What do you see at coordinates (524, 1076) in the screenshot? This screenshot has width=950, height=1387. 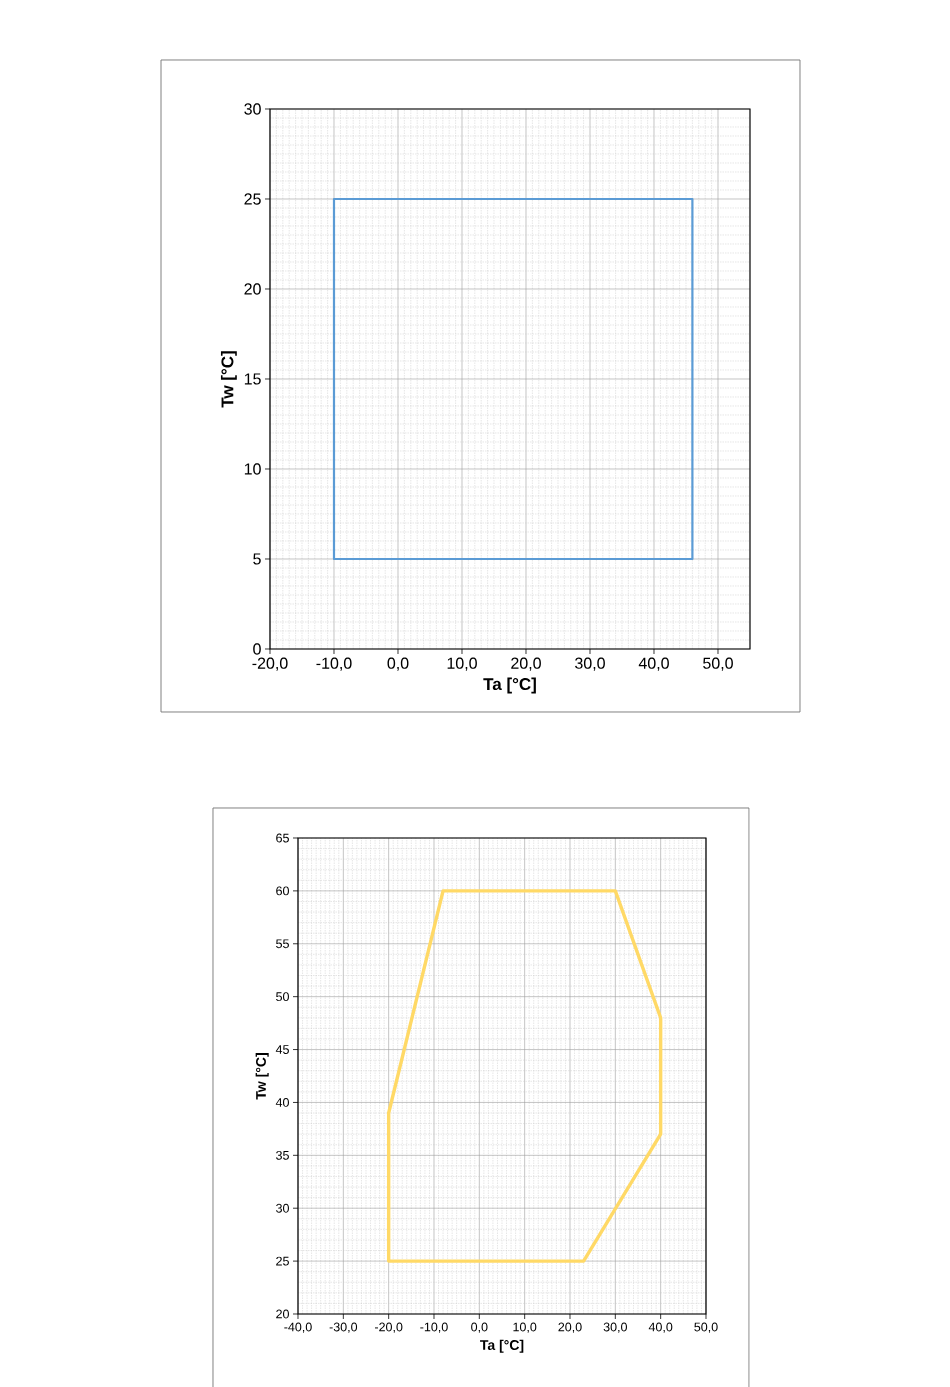 I see `line-series` at bounding box center [524, 1076].